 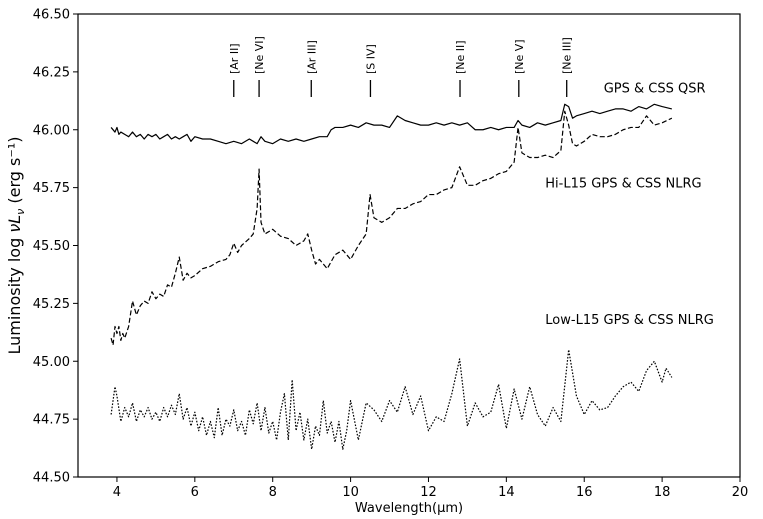 What do you see at coordinates (234, 58) in the screenshot?
I see `emission-line-label: [Ar II]` at bounding box center [234, 58].